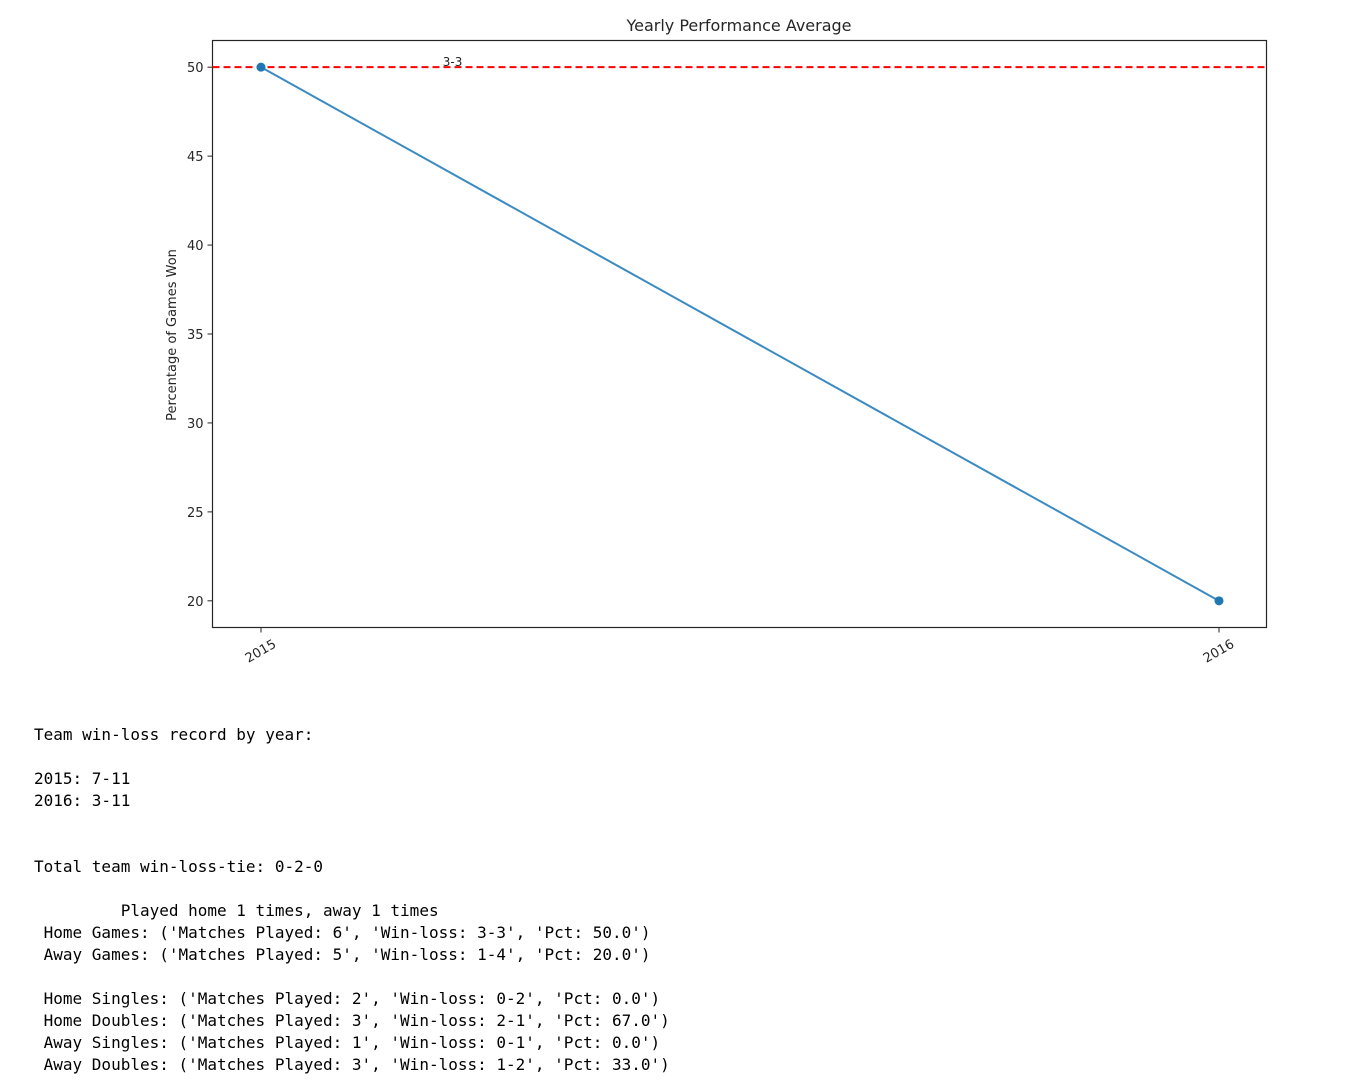 This screenshot has width=1349, height=1088. I want to click on output-line: Total team win-loss-tie: 0-2-0, so click(178, 866).